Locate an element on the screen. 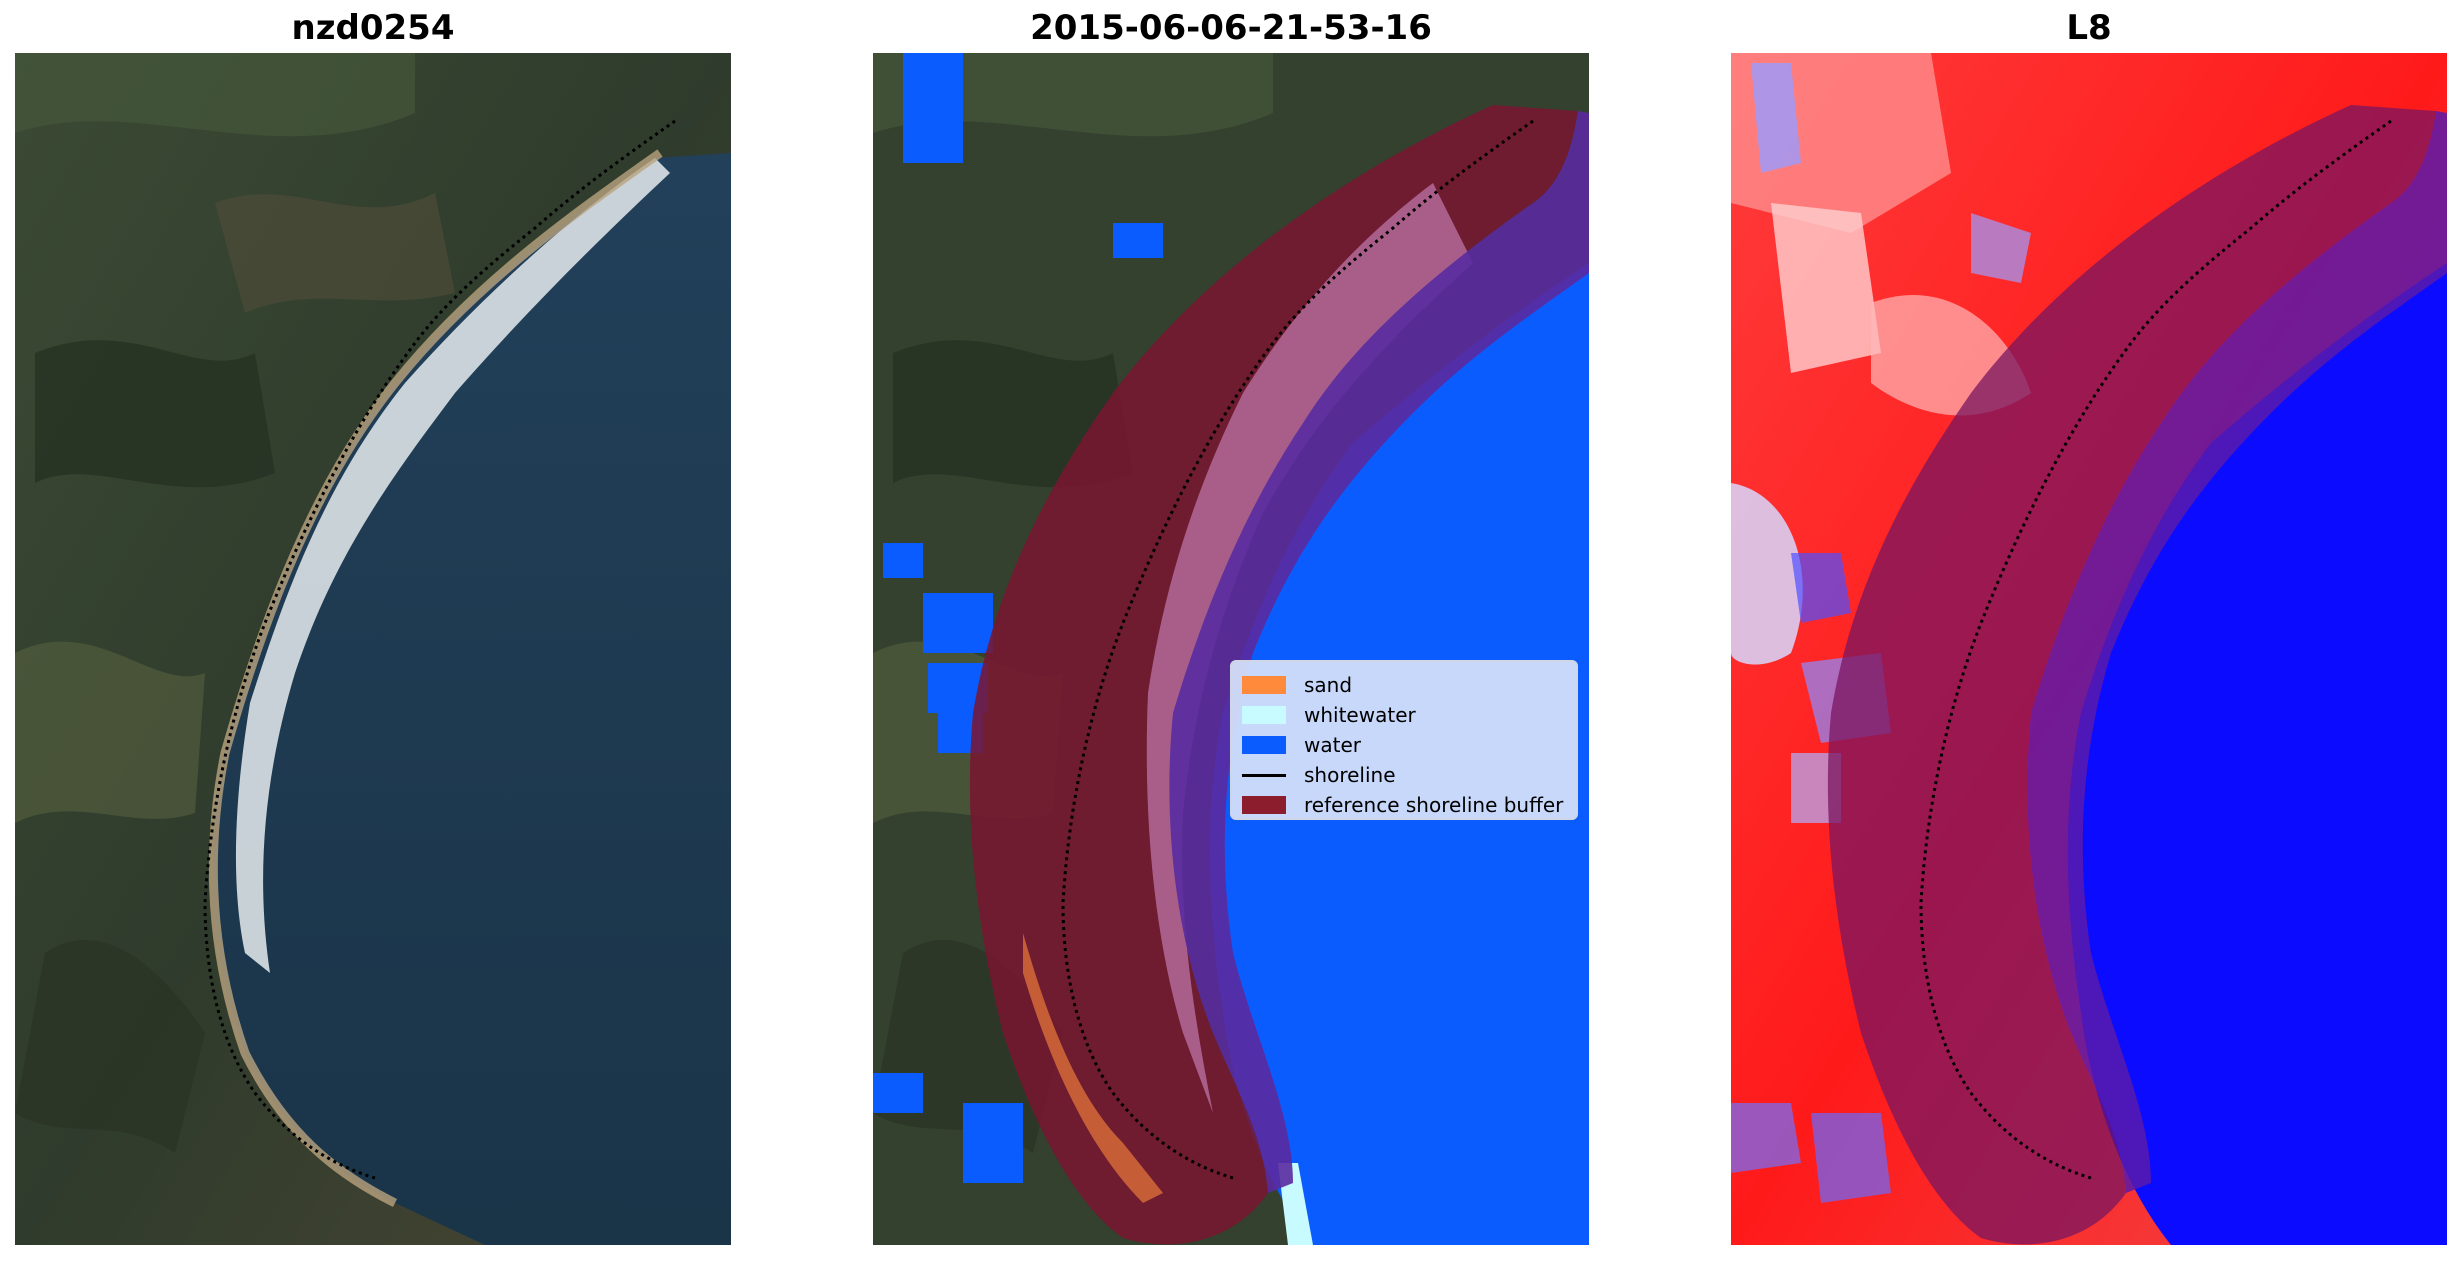 This screenshot has width=2460, height=1265. legend-label: water is located at coordinates (1332, 745).